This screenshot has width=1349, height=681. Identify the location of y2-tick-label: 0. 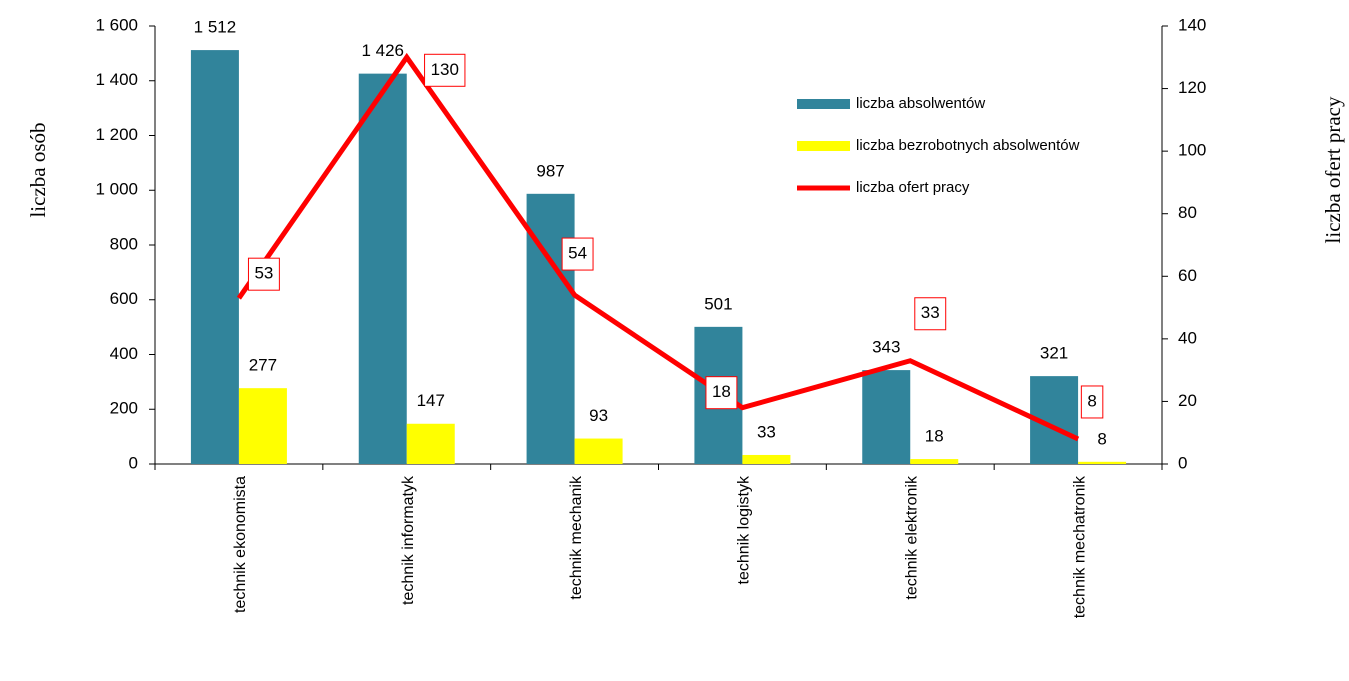
(1182, 462).